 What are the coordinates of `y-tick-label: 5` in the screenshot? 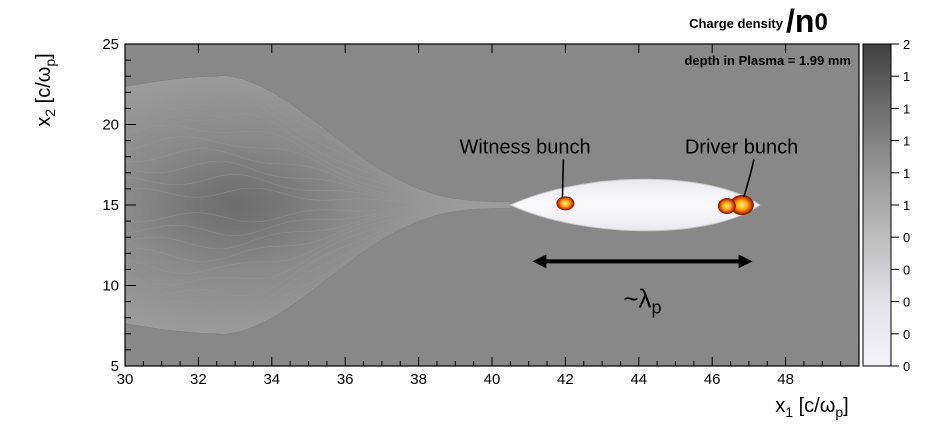 It's located at (115, 366).